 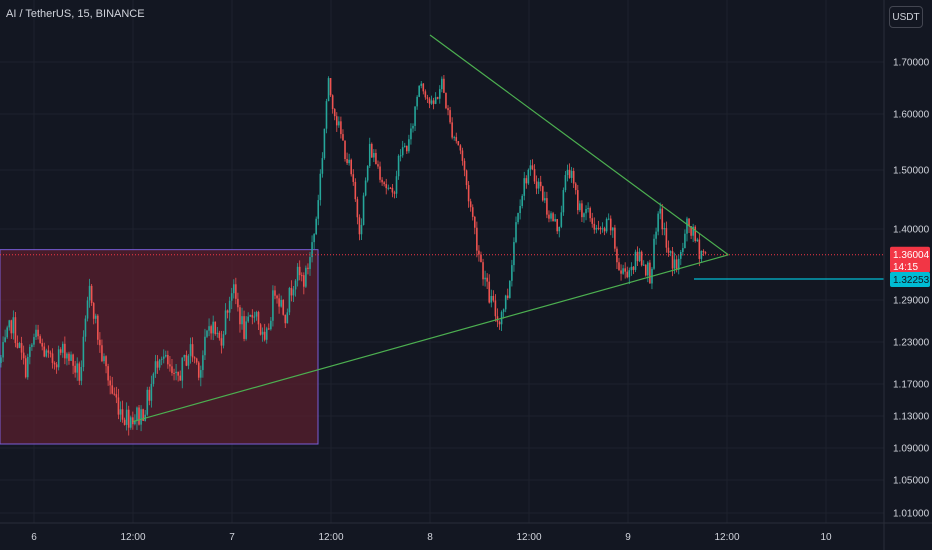 I want to click on chart-title: AI / TetherUS, 15, BINANCE, so click(x=75, y=14).